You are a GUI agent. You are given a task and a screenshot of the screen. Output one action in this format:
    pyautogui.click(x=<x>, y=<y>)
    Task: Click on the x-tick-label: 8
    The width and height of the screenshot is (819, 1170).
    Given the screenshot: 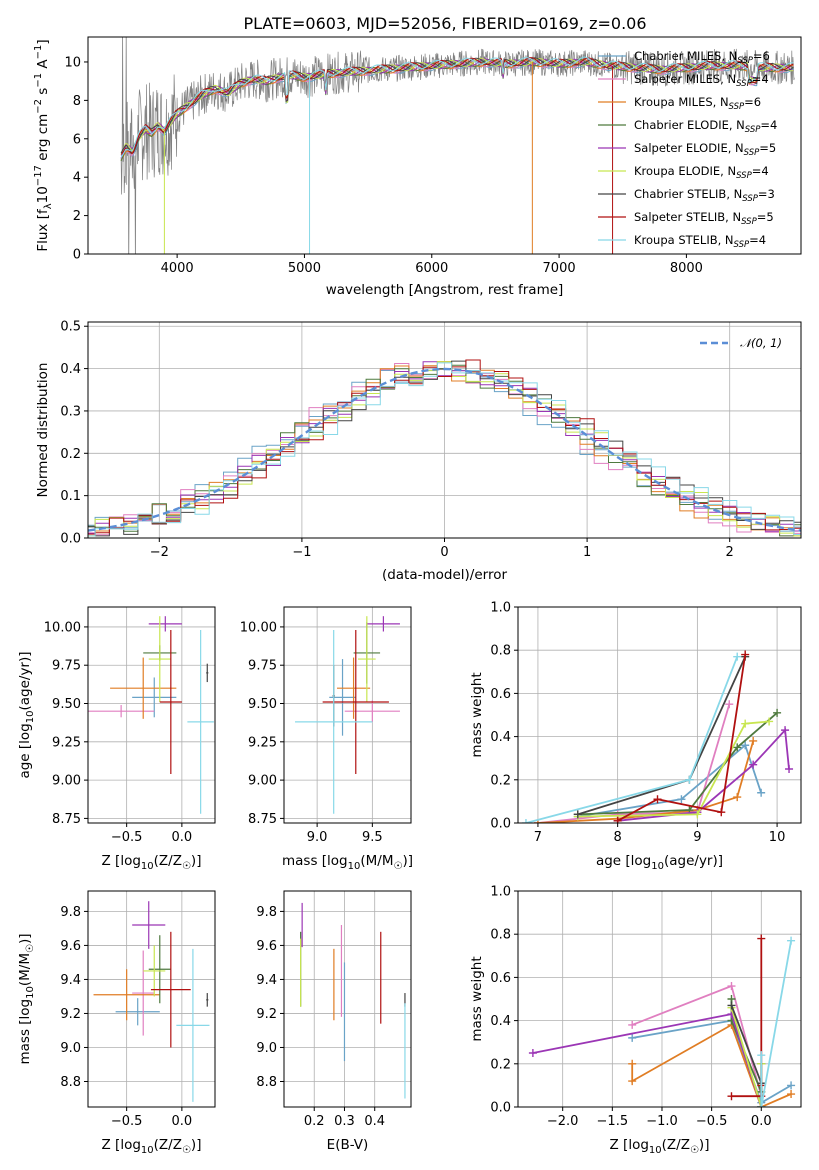 What is the action you would take?
    pyautogui.click(x=618, y=837)
    